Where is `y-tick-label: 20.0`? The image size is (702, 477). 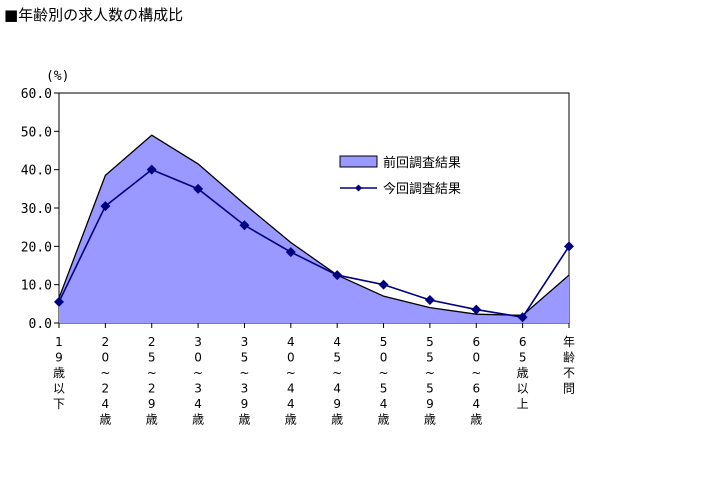
y-tick-label: 20.0 is located at coordinates (36, 247).